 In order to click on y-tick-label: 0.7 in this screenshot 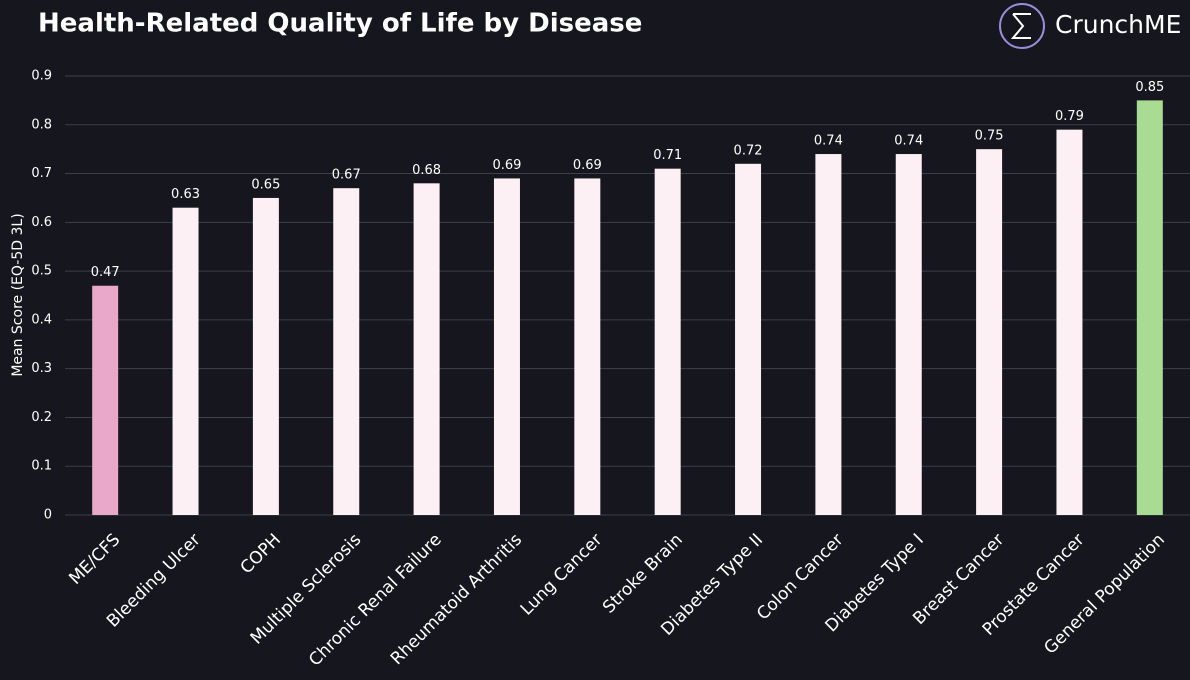, I will do `click(41, 173)`.